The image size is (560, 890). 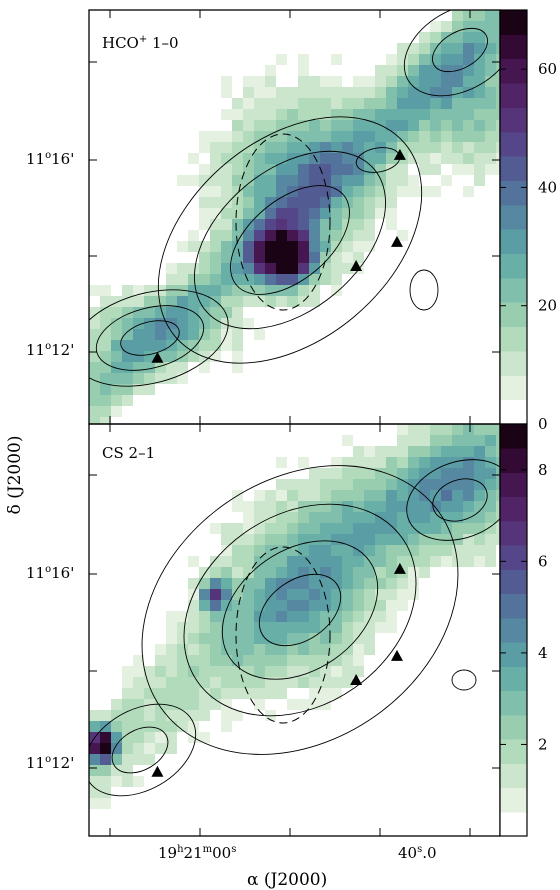 What do you see at coordinates (283, 222) in the screenshot?
I see `beam-ellipse-hco` at bounding box center [283, 222].